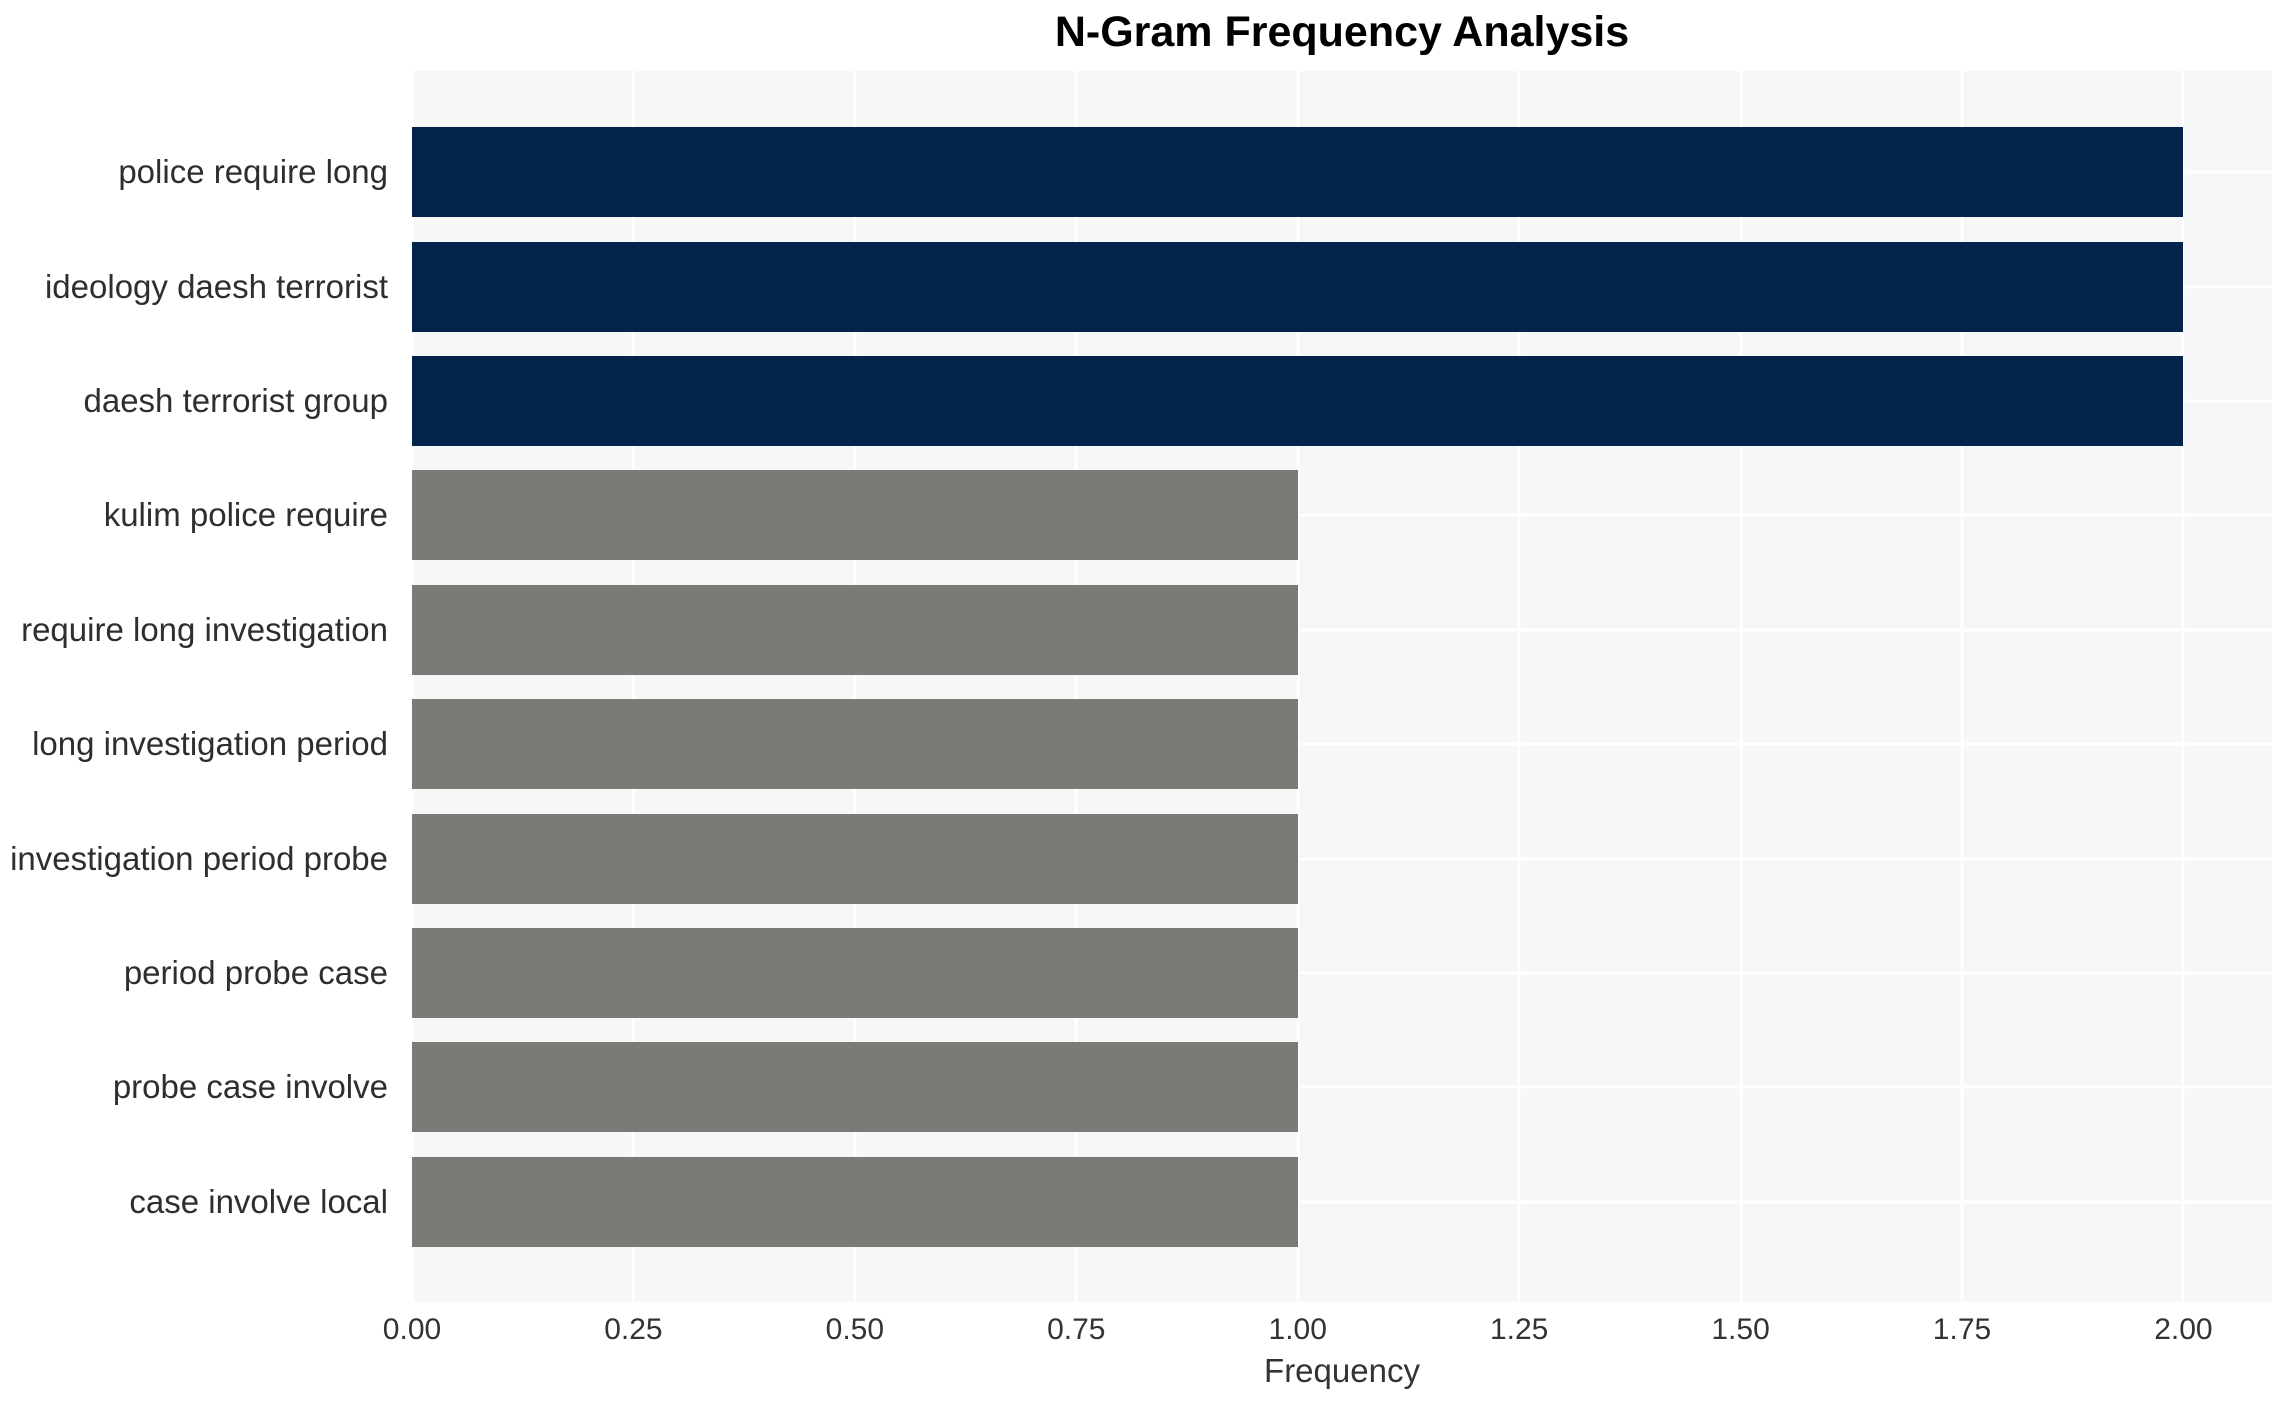 Image resolution: width=2291 pixels, height=1402 pixels. What do you see at coordinates (1342, 1370) in the screenshot?
I see `x-axis-title: Frequency` at bounding box center [1342, 1370].